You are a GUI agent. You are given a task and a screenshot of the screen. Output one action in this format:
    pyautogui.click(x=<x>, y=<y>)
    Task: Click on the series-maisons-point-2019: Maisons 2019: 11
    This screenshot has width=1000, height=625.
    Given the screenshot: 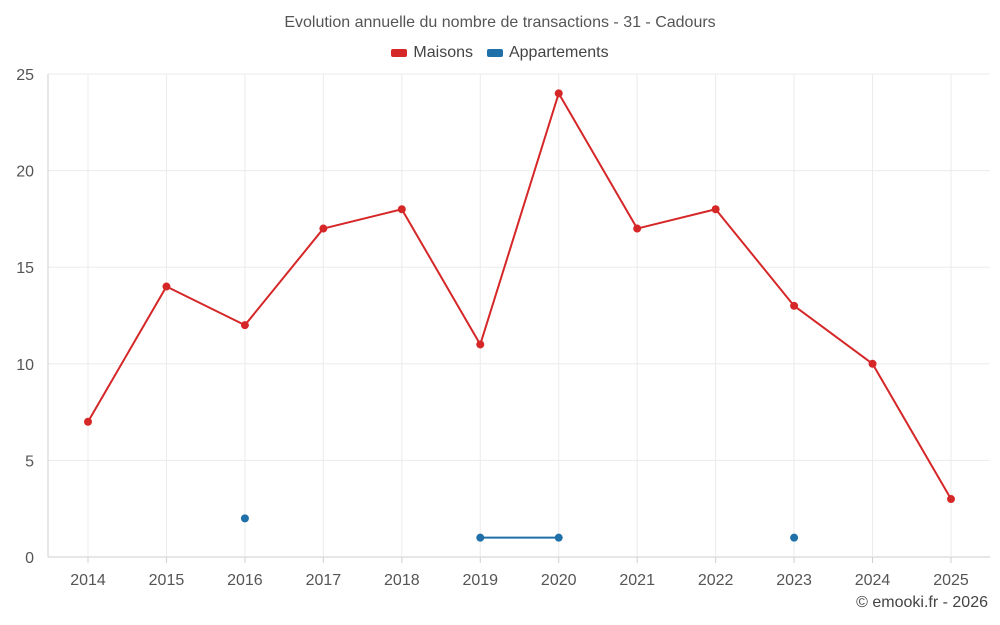 What is the action you would take?
    pyautogui.click(x=480, y=344)
    